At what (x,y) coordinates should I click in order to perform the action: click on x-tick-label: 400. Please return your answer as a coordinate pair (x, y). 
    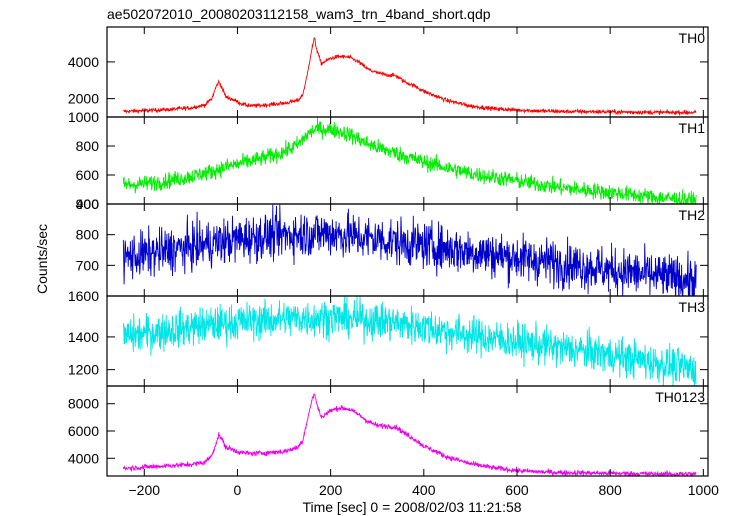
    Looking at the image, I should click on (424, 490).